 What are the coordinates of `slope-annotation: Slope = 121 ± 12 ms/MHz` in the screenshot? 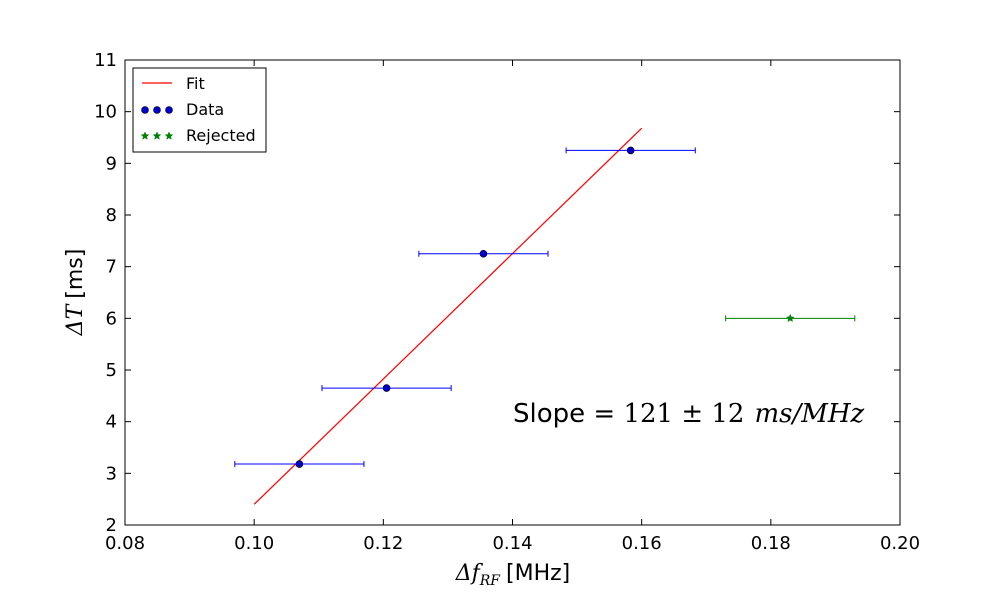 It's located at (689, 414).